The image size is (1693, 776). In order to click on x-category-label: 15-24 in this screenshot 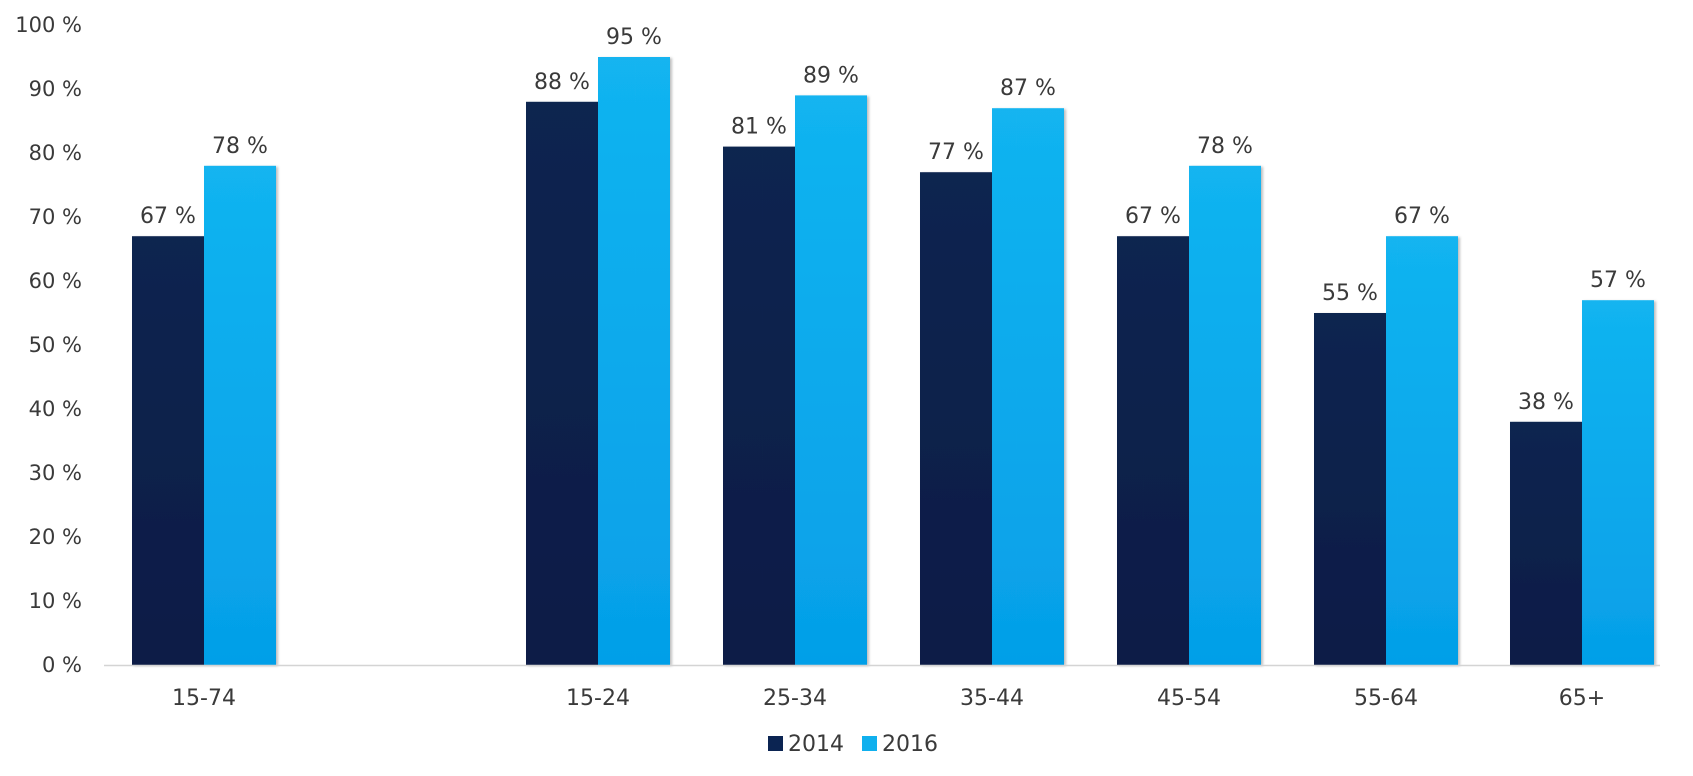, I will do `click(598, 698)`.